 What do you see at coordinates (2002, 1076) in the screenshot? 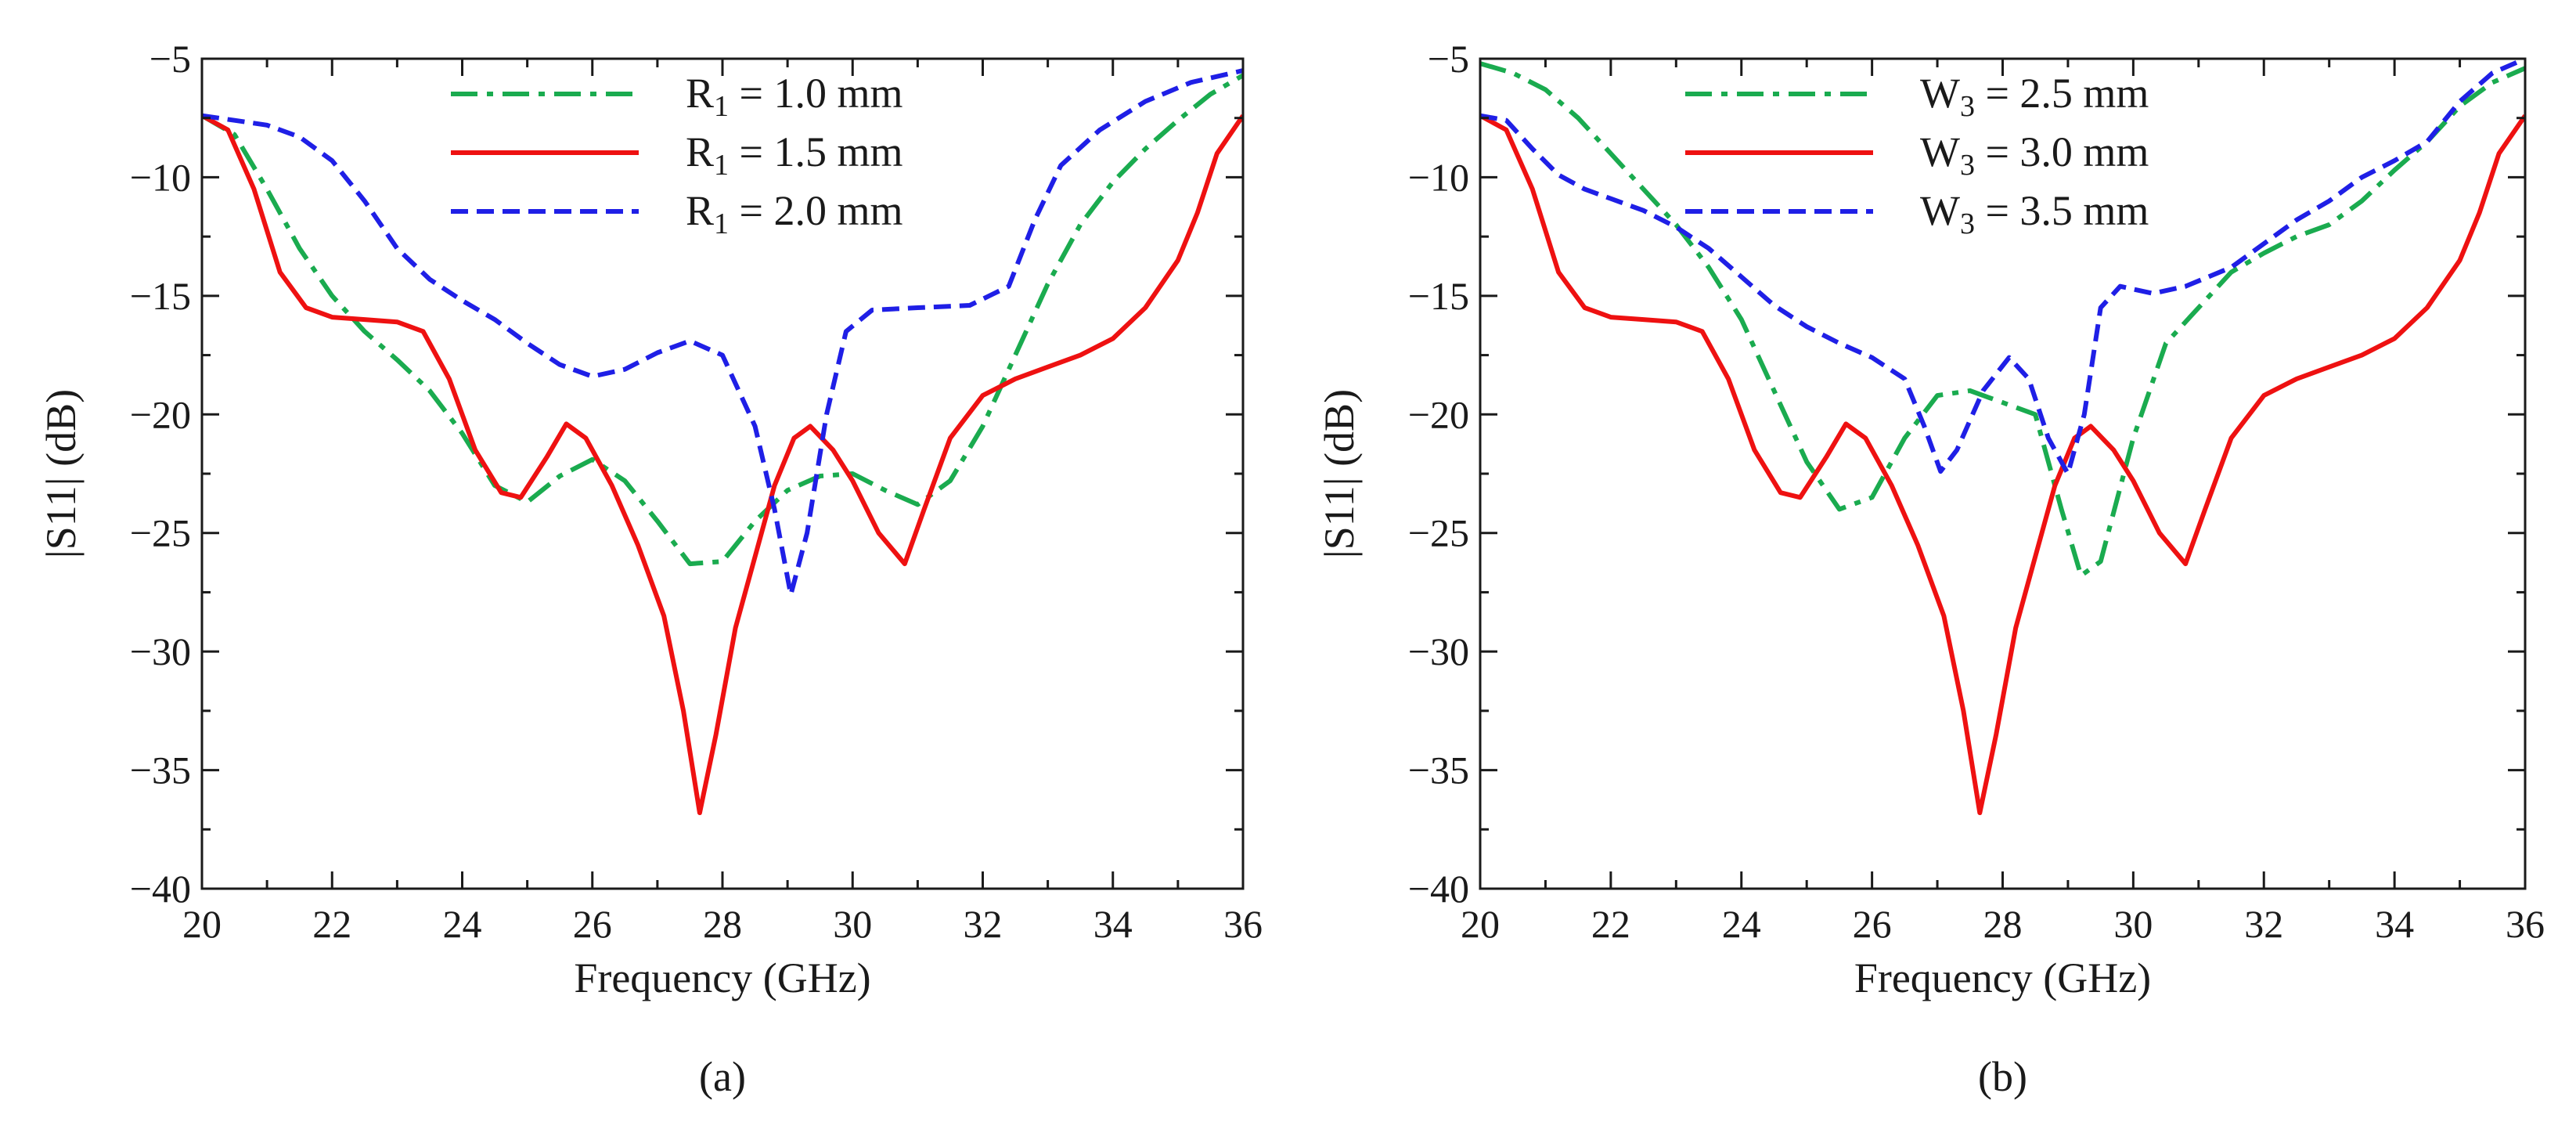
I see `panel-label: (b)` at bounding box center [2002, 1076].